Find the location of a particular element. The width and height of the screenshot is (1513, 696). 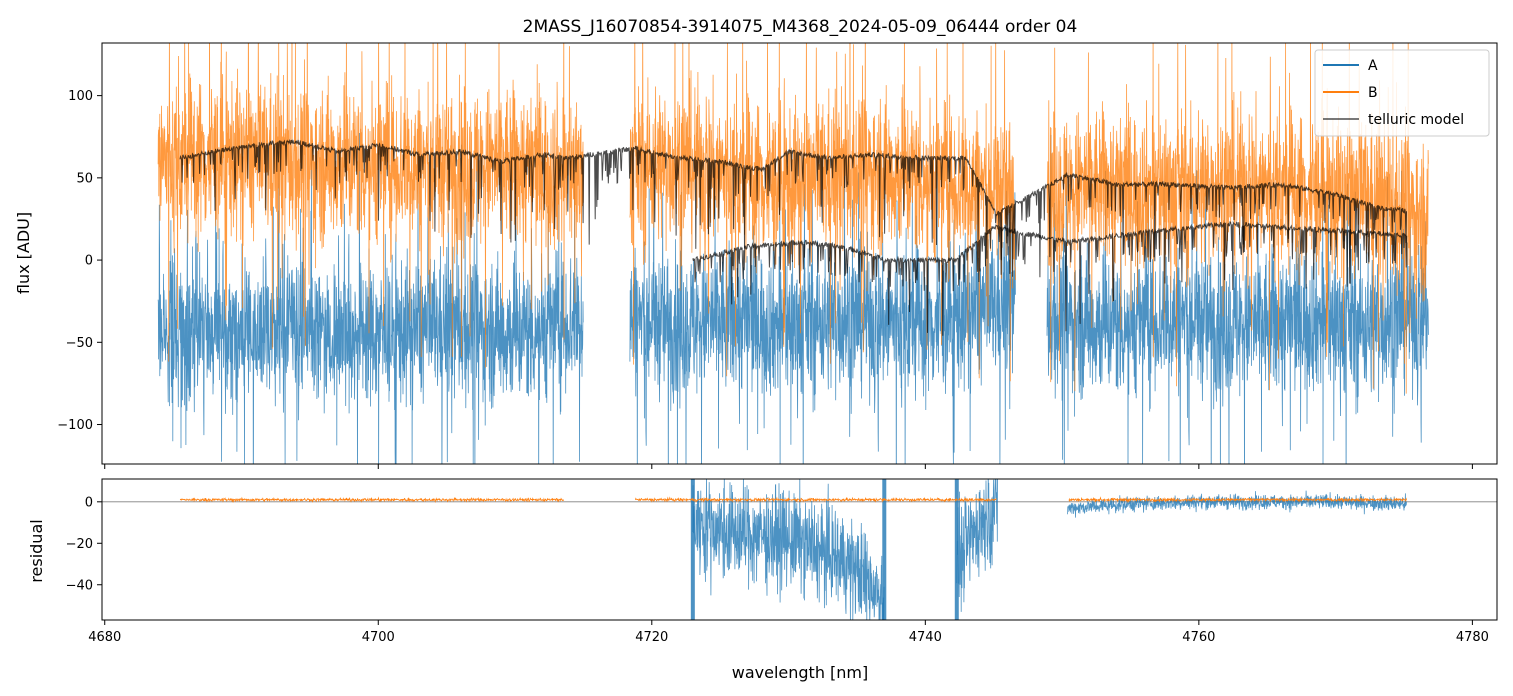

flux-y-tick-label: 0 is located at coordinates (89, 261).